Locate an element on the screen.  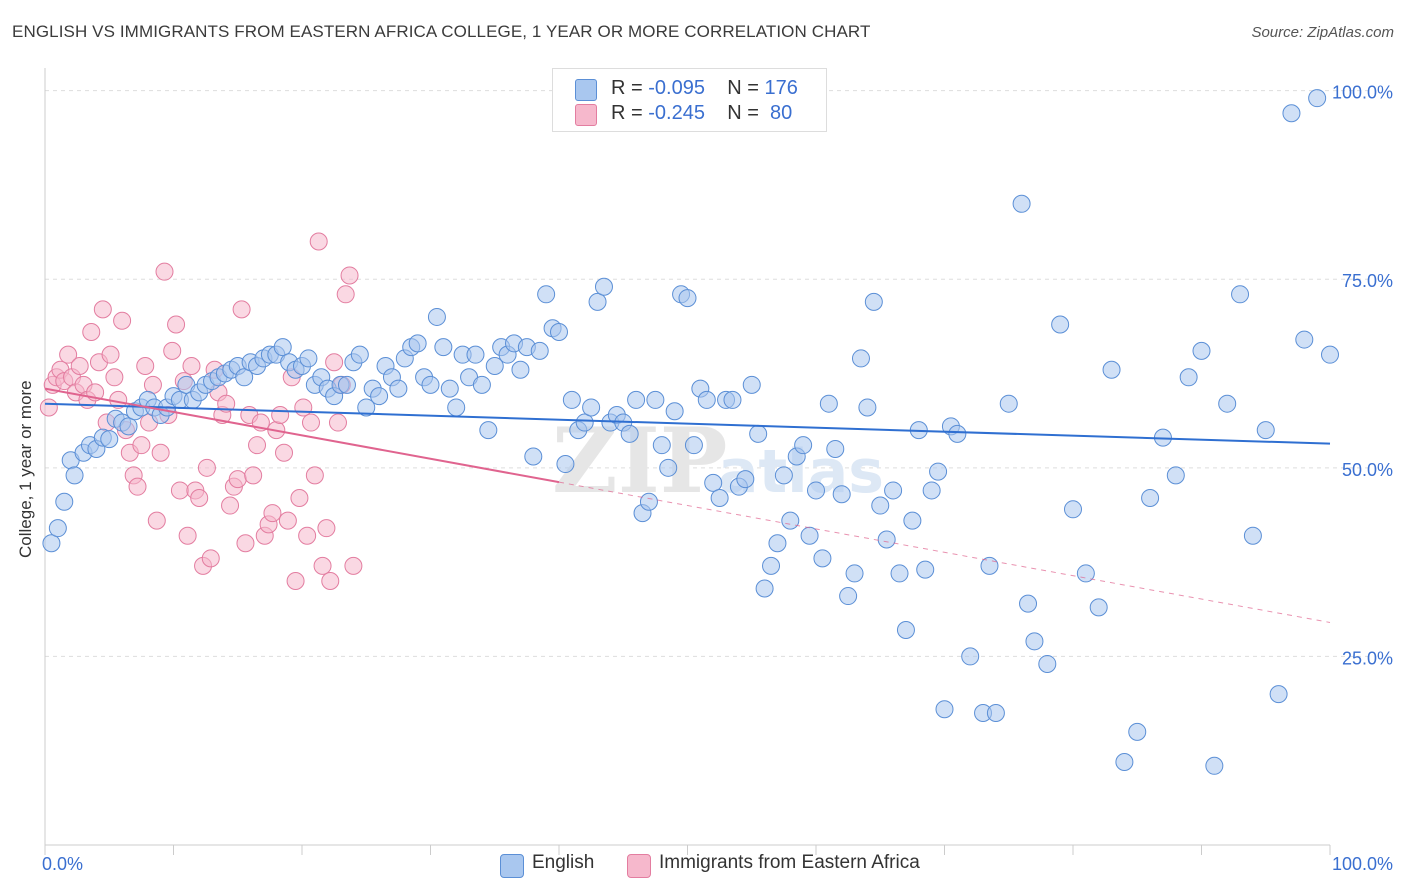
legend-n-label: N = is located at coordinates (746, 88).